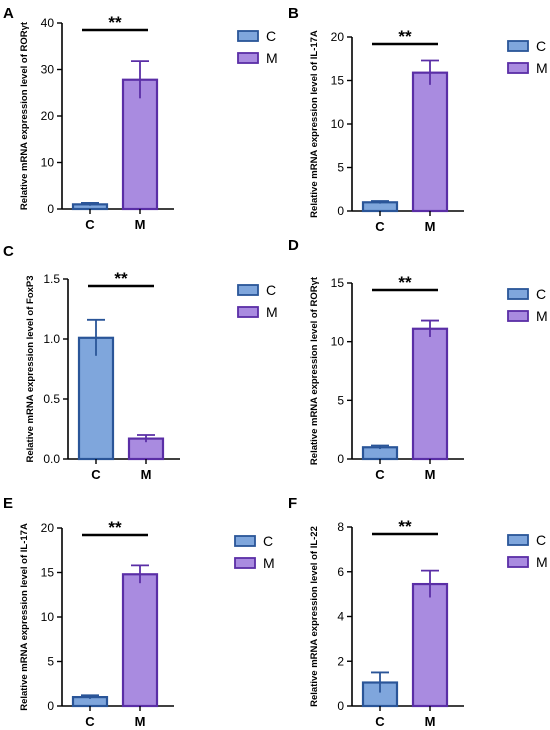 This screenshot has height=730, width=550. Describe the element at coordinates (340, 617) in the screenshot. I see `y-tick-label: 4` at that location.